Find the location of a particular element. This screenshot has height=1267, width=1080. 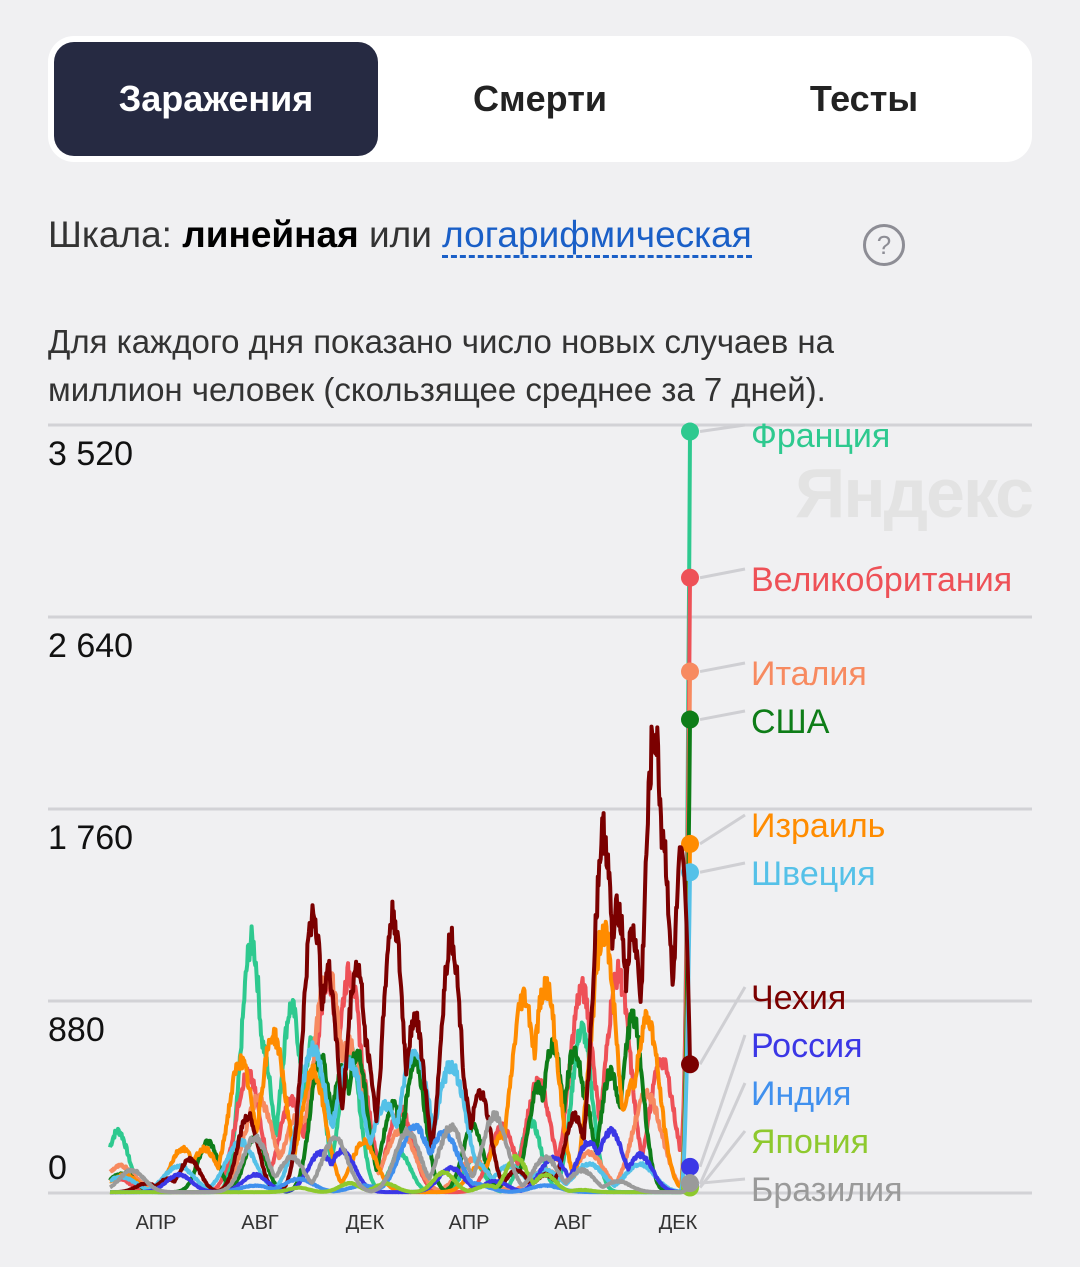

y-tick-label: 2 640 is located at coordinates (90, 646).